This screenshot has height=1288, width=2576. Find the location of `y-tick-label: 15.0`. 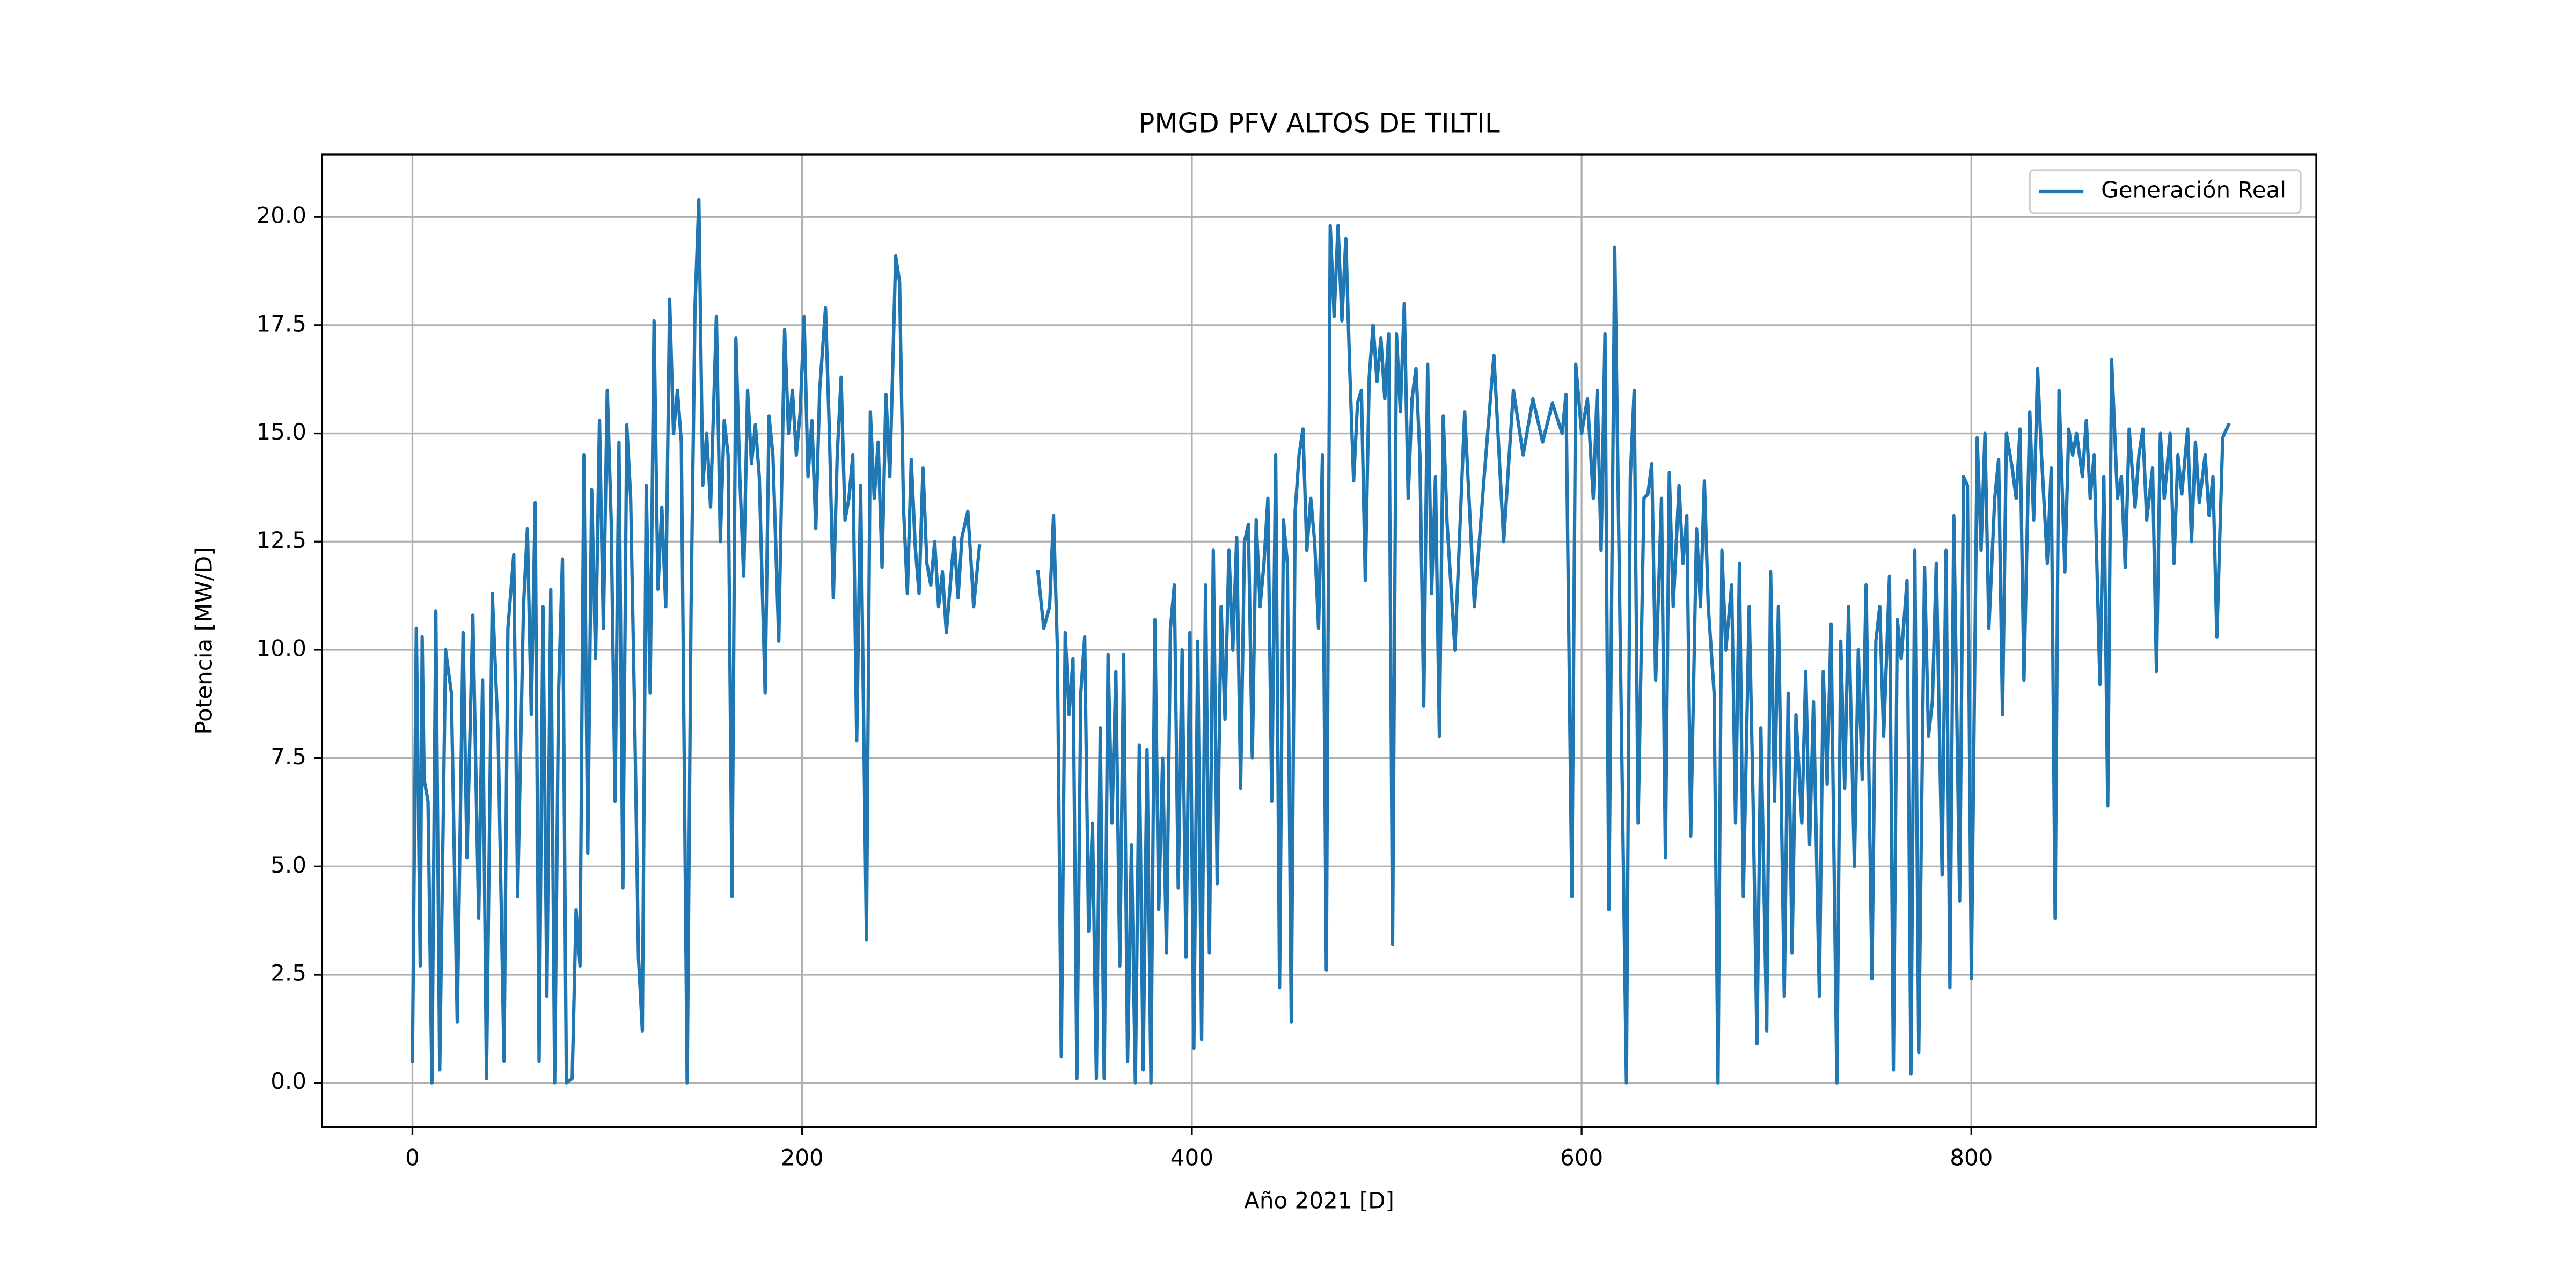

y-tick-label: 15.0 is located at coordinates (281, 432).